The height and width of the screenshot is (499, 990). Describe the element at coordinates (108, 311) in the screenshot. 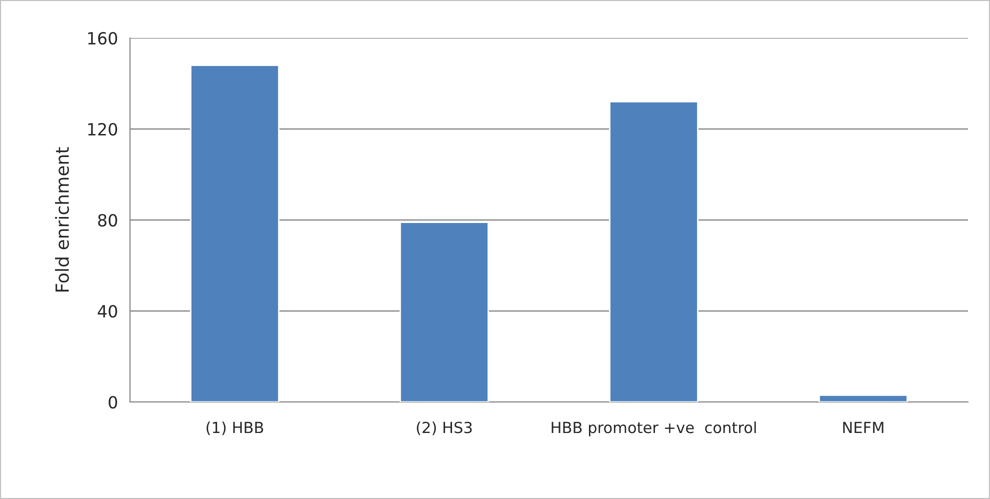

I see `y-tick-label: 40` at that location.